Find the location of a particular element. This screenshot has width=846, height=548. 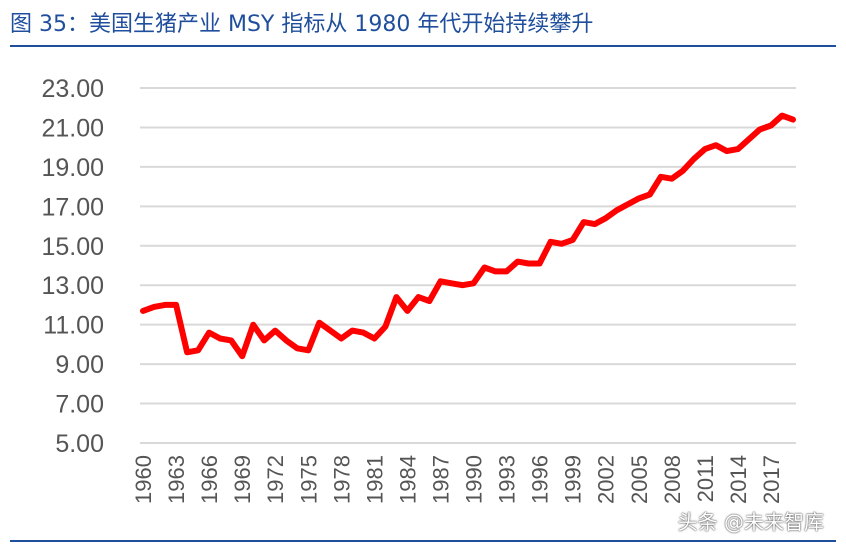

y-tick-label: 21.00 is located at coordinates (72, 128).